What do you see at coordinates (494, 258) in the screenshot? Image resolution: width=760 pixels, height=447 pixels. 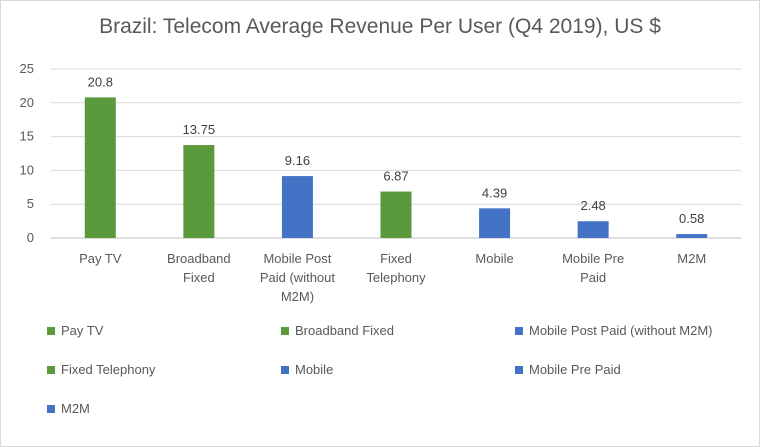 I see `x-tick-label: Mobile` at bounding box center [494, 258].